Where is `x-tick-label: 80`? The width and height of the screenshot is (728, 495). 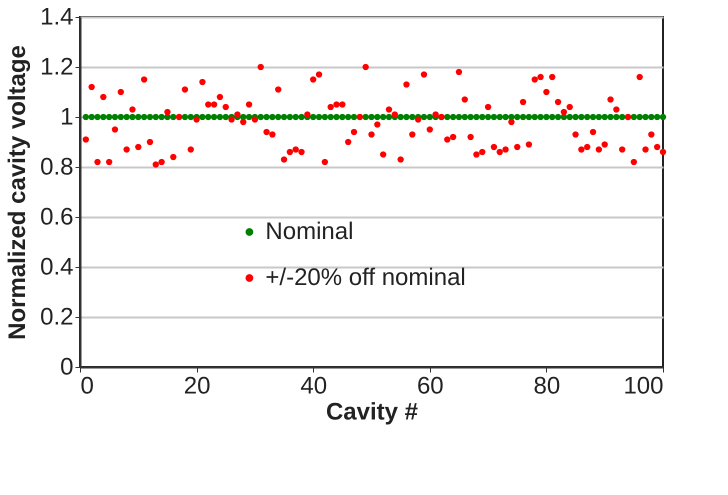 x-tick-label: 80 is located at coordinates (547, 386).